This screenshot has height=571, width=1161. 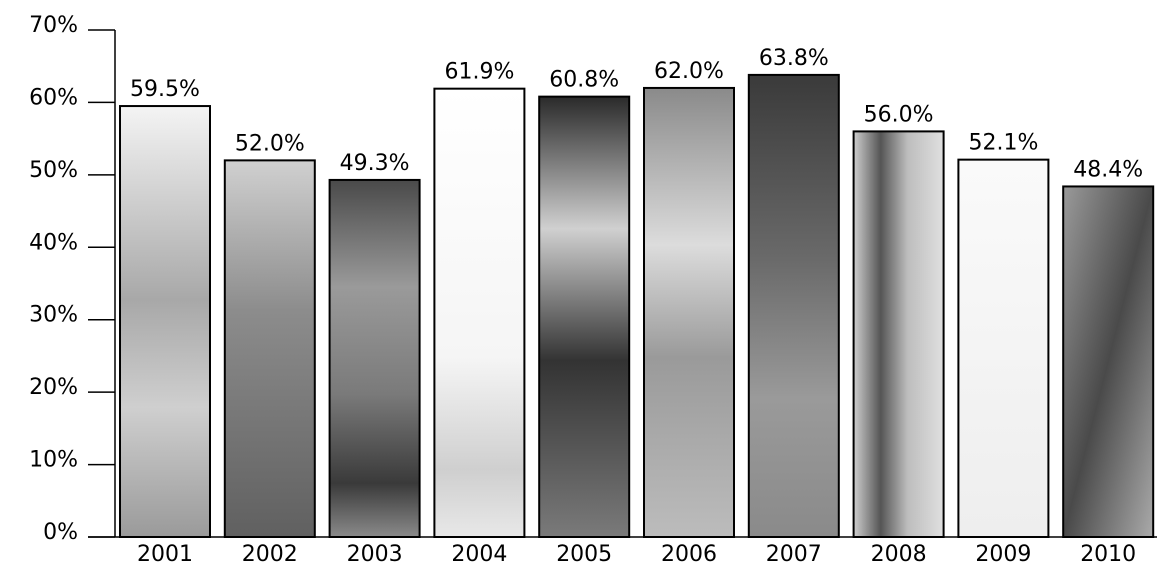 I want to click on y-tick-label: 40%, so click(x=53, y=242).